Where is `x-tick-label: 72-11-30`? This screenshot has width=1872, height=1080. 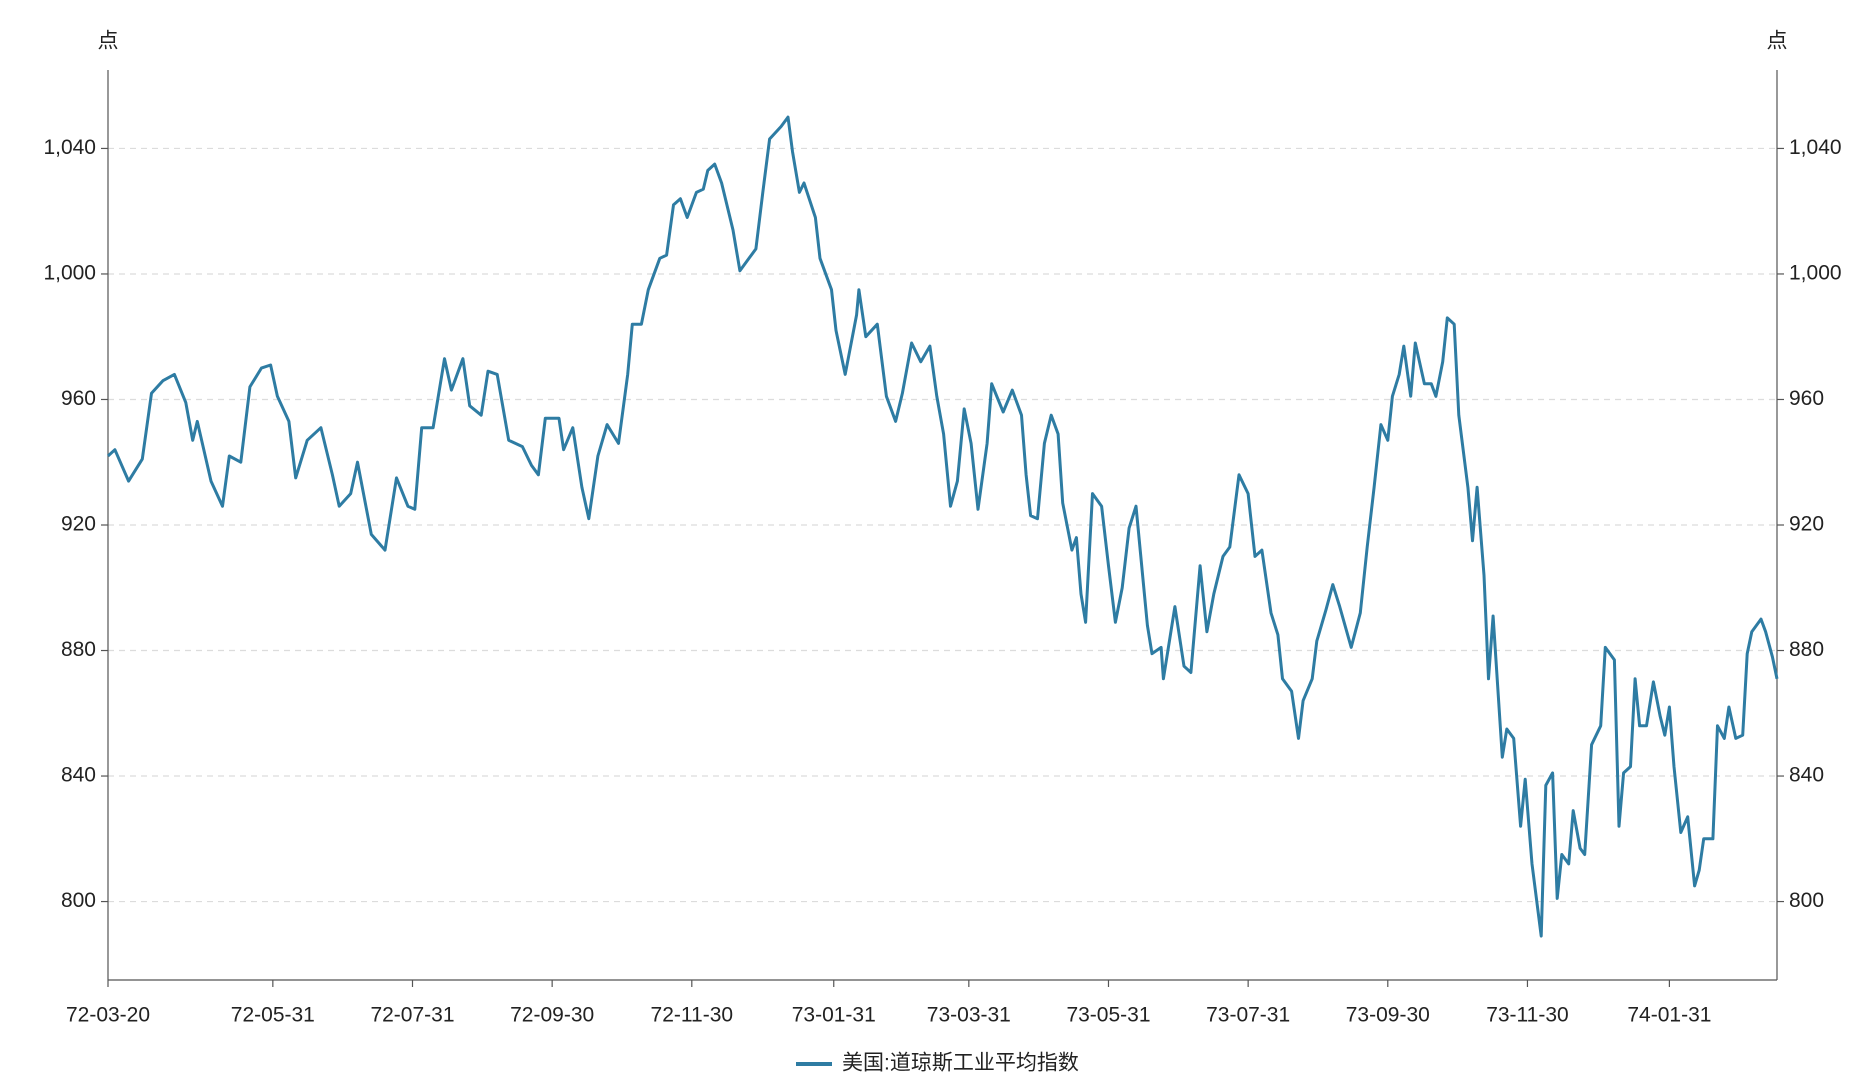 x-tick-label: 72-11-30 is located at coordinates (692, 1015).